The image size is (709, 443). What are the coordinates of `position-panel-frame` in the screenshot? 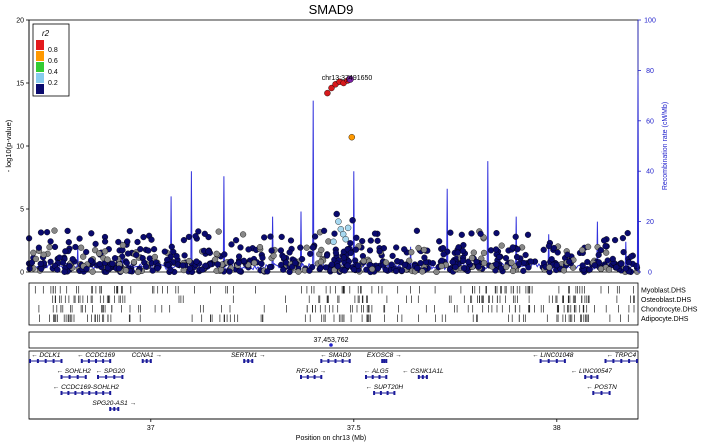 It's located at (333, 340).